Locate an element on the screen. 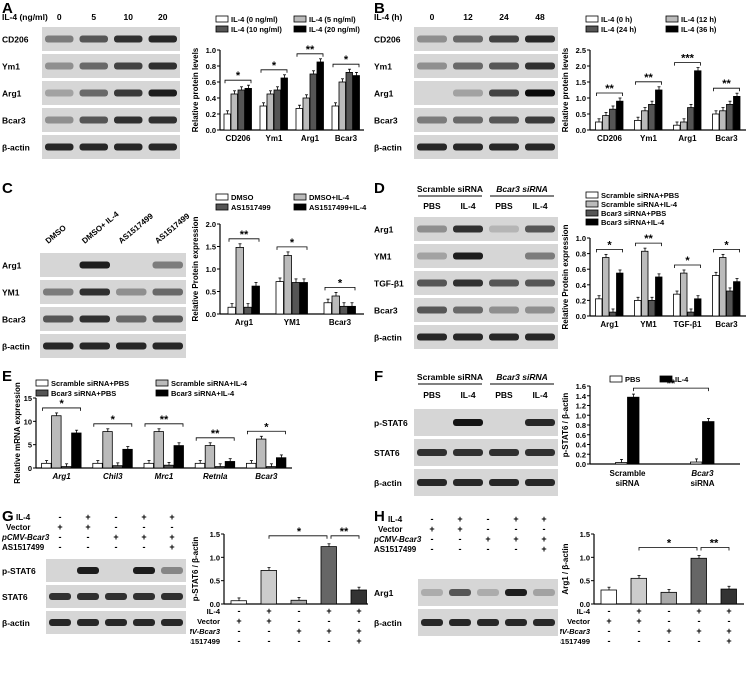  legend-label: AS1517499+IL-4 is located at coordinates (338, 207).